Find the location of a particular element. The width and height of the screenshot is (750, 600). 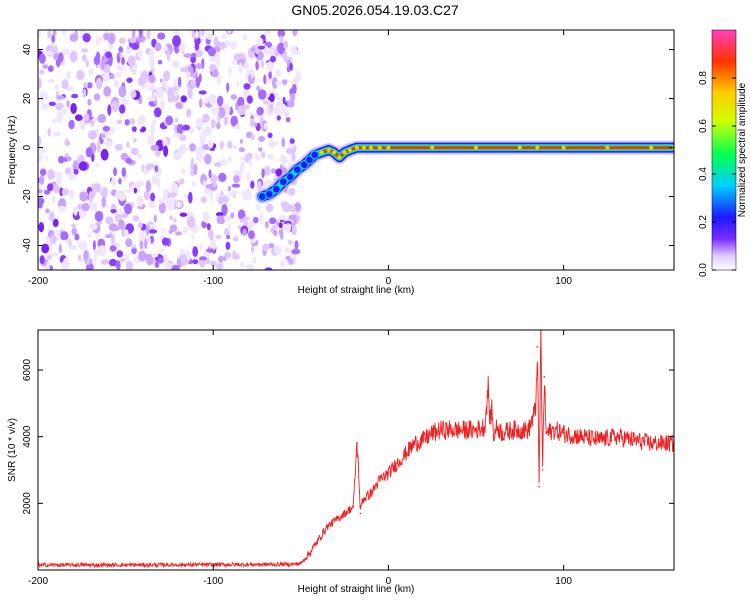

x-tick-label: -200 is located at coordinates (38, 581).